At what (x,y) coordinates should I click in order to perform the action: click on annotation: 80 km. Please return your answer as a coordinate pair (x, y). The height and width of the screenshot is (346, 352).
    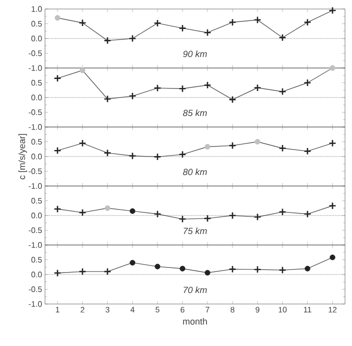
    Looking at the image, I should click on (195, 172).